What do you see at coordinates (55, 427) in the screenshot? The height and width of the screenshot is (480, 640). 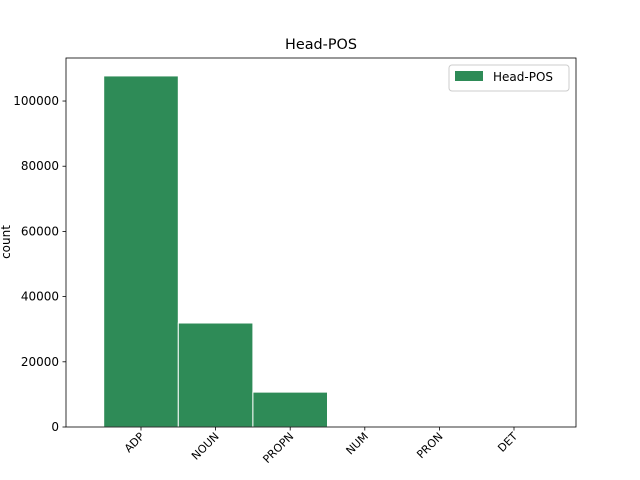 I see `y-tick-label: 0` at bounding box center [55, 427].